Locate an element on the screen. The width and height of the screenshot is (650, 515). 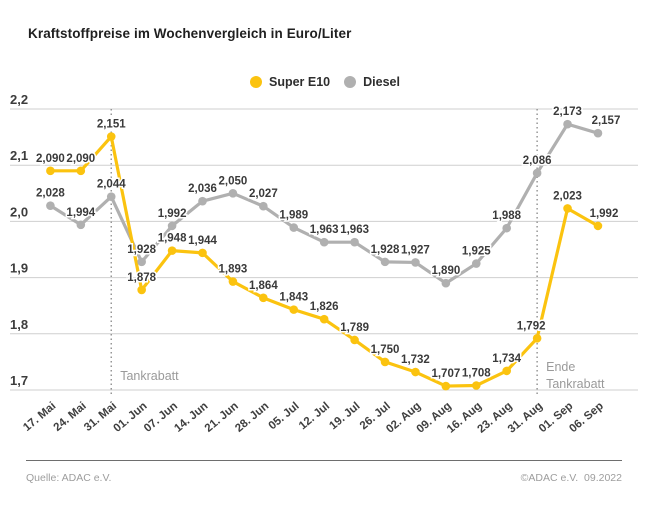
data-point-label: 1,826 is located at coordinates (324, 307).